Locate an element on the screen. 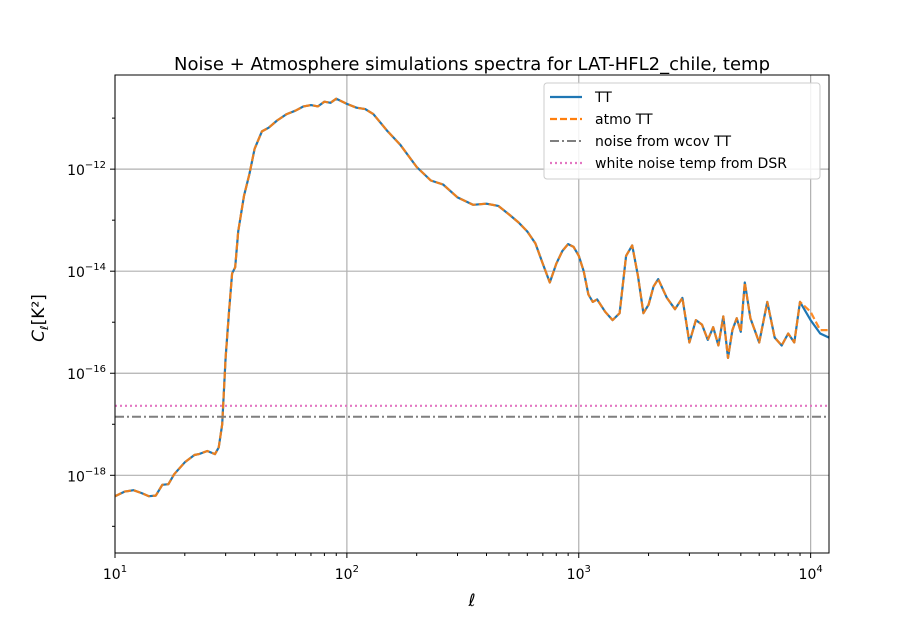  y-tick-exponent: −14 is located at coordinates (95, 267).